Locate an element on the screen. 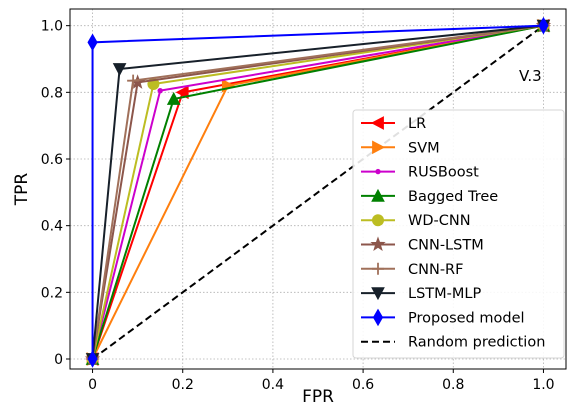 This screenshot has height=410, width=569. legend-item: Proposed model is located at coordinates (443, 317).